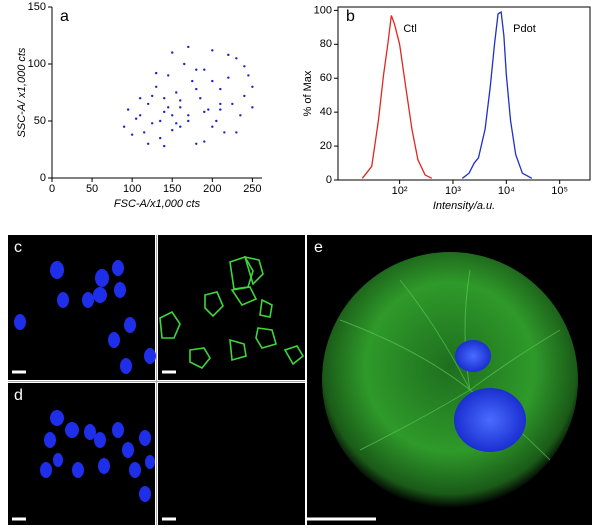 This screenshot has width=600, height=529. What do you see at coordinates (97, 456) in the screenshot?
I see `nuclei-d` at bounding box center [97, 456].